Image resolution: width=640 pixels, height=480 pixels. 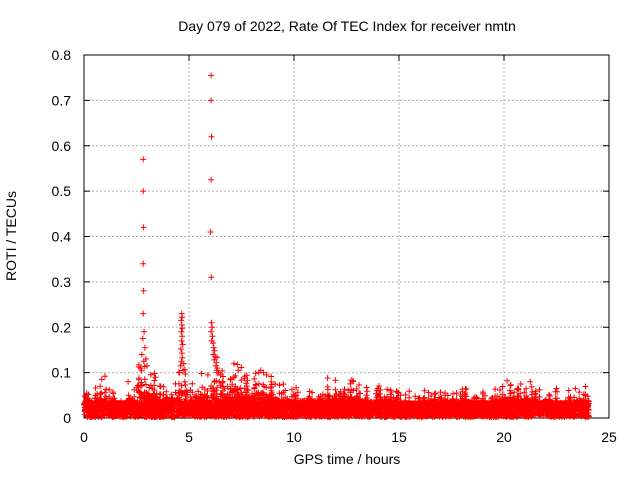 I want to click on x-axis-label: GPS time / hours, so click(x=347, y=459).